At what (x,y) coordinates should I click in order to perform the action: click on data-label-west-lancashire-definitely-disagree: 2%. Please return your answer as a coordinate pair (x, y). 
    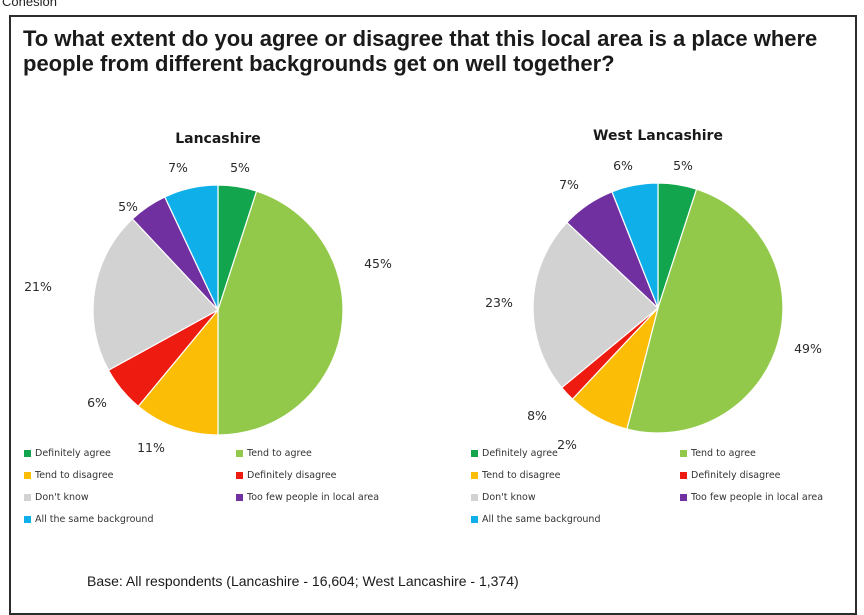
    Looking at the image, I should click on (567, 444).